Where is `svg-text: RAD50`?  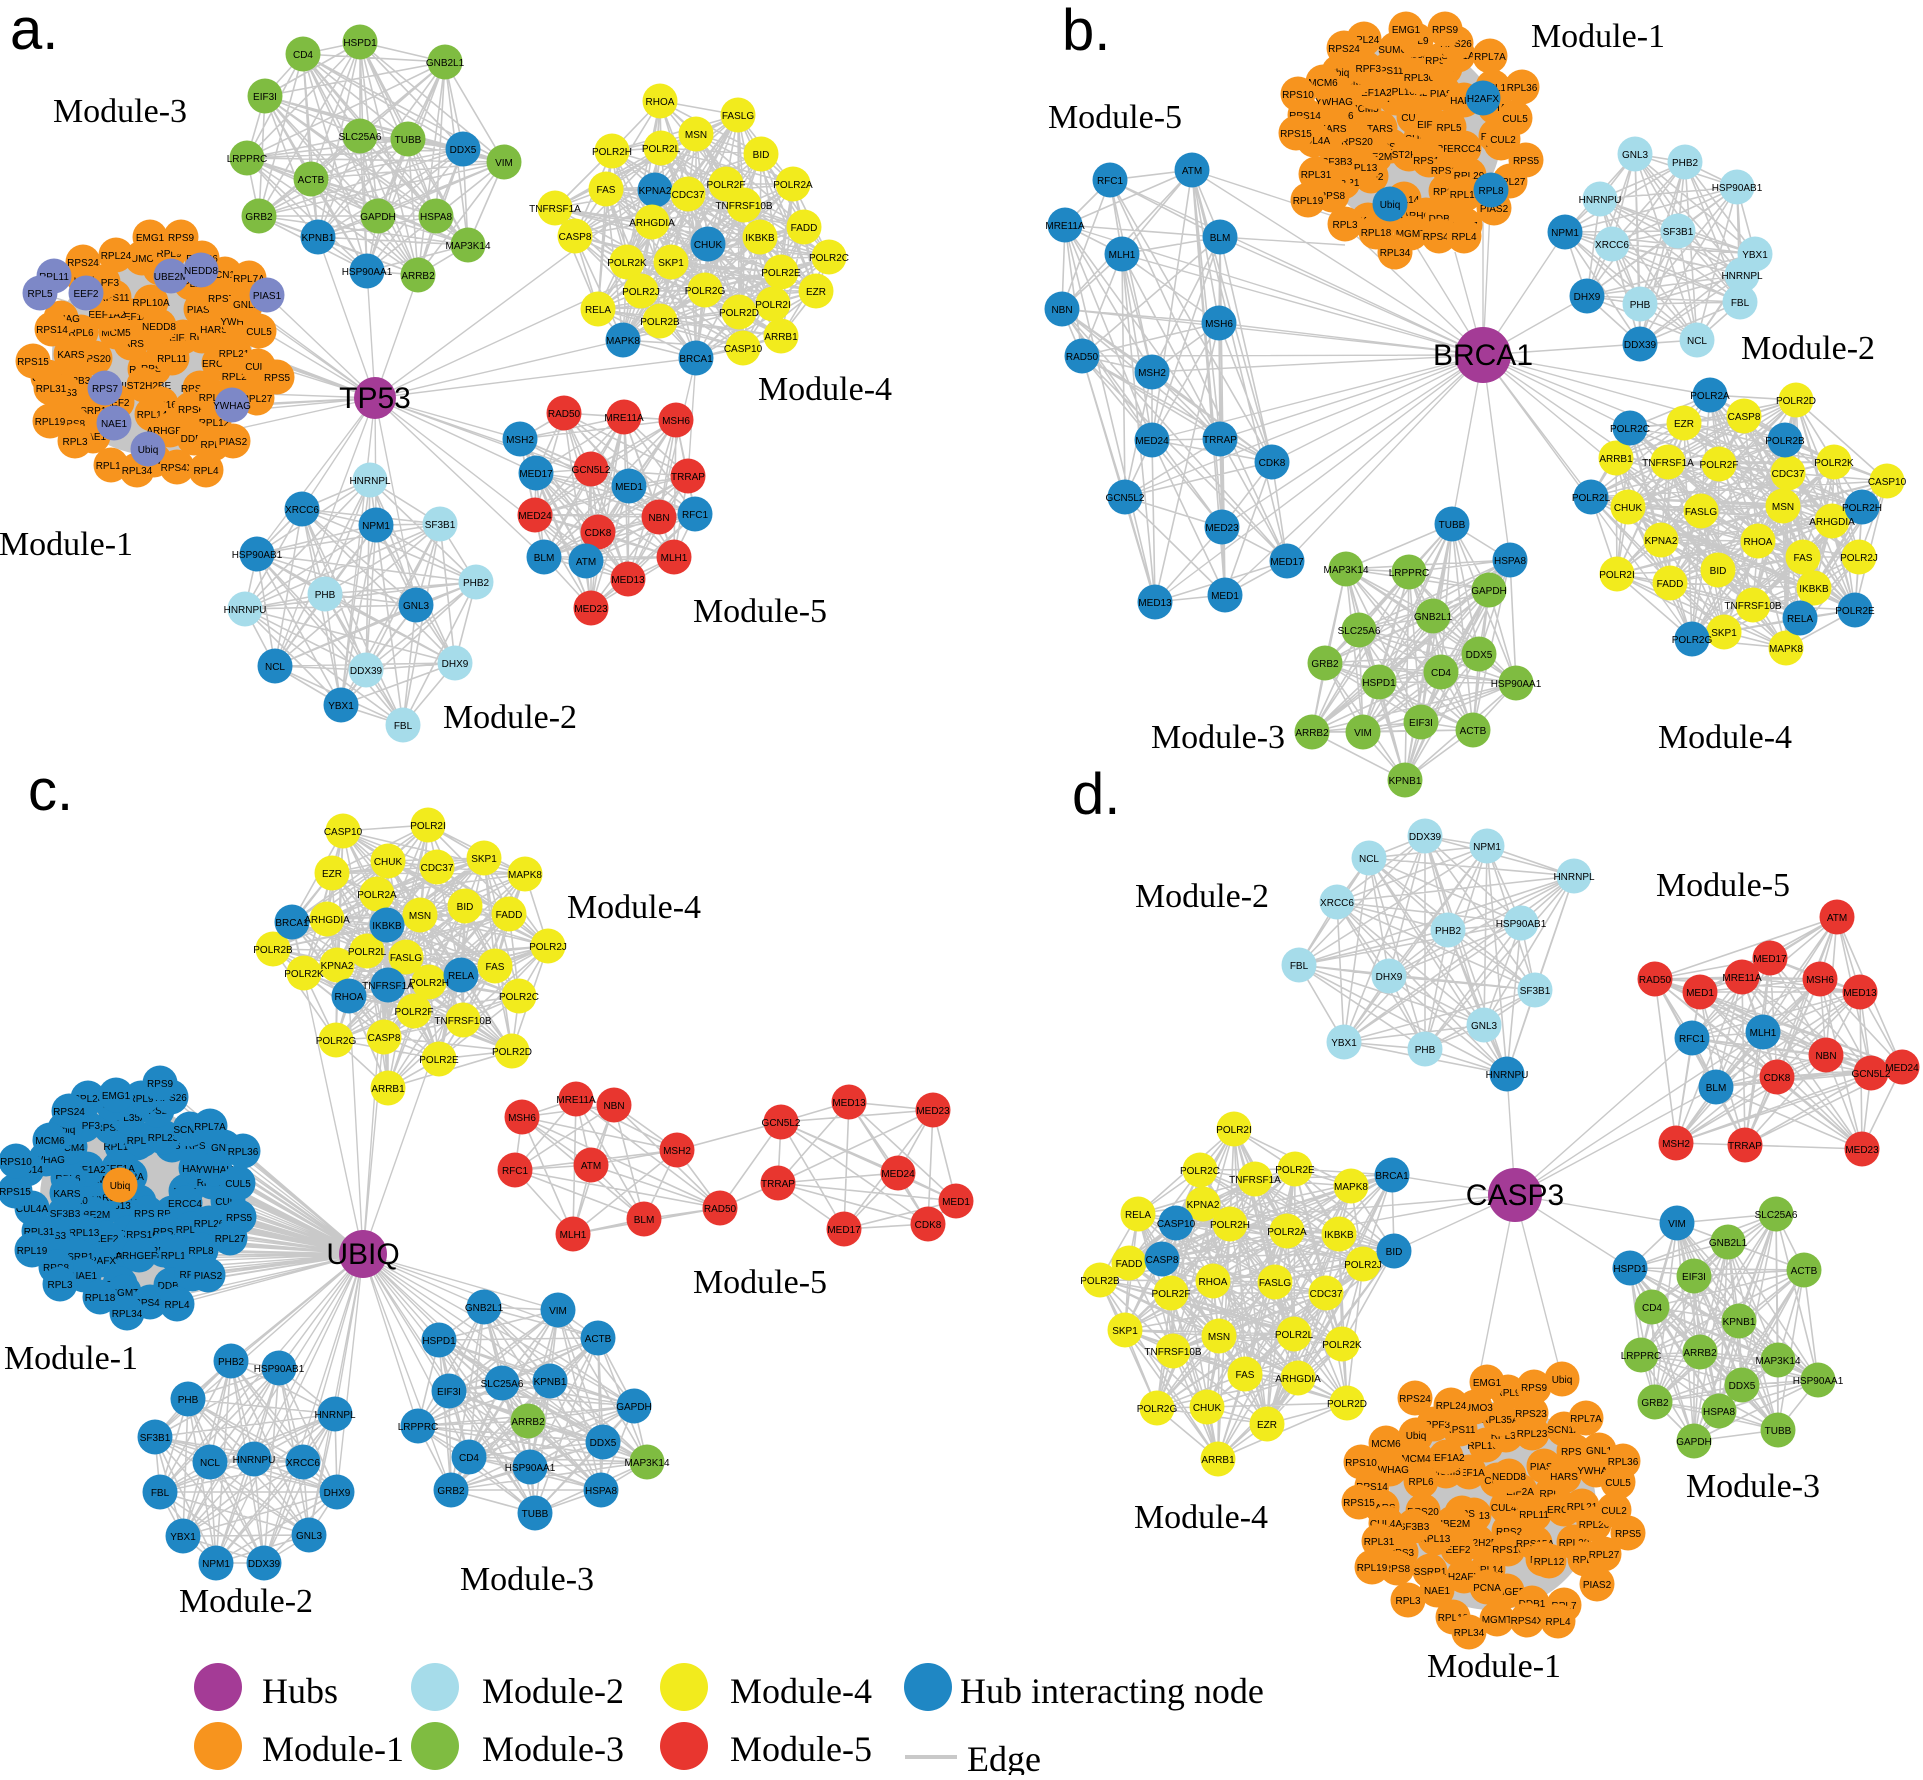
svg-text: RAD50 is located at coordinates (720, 1209).